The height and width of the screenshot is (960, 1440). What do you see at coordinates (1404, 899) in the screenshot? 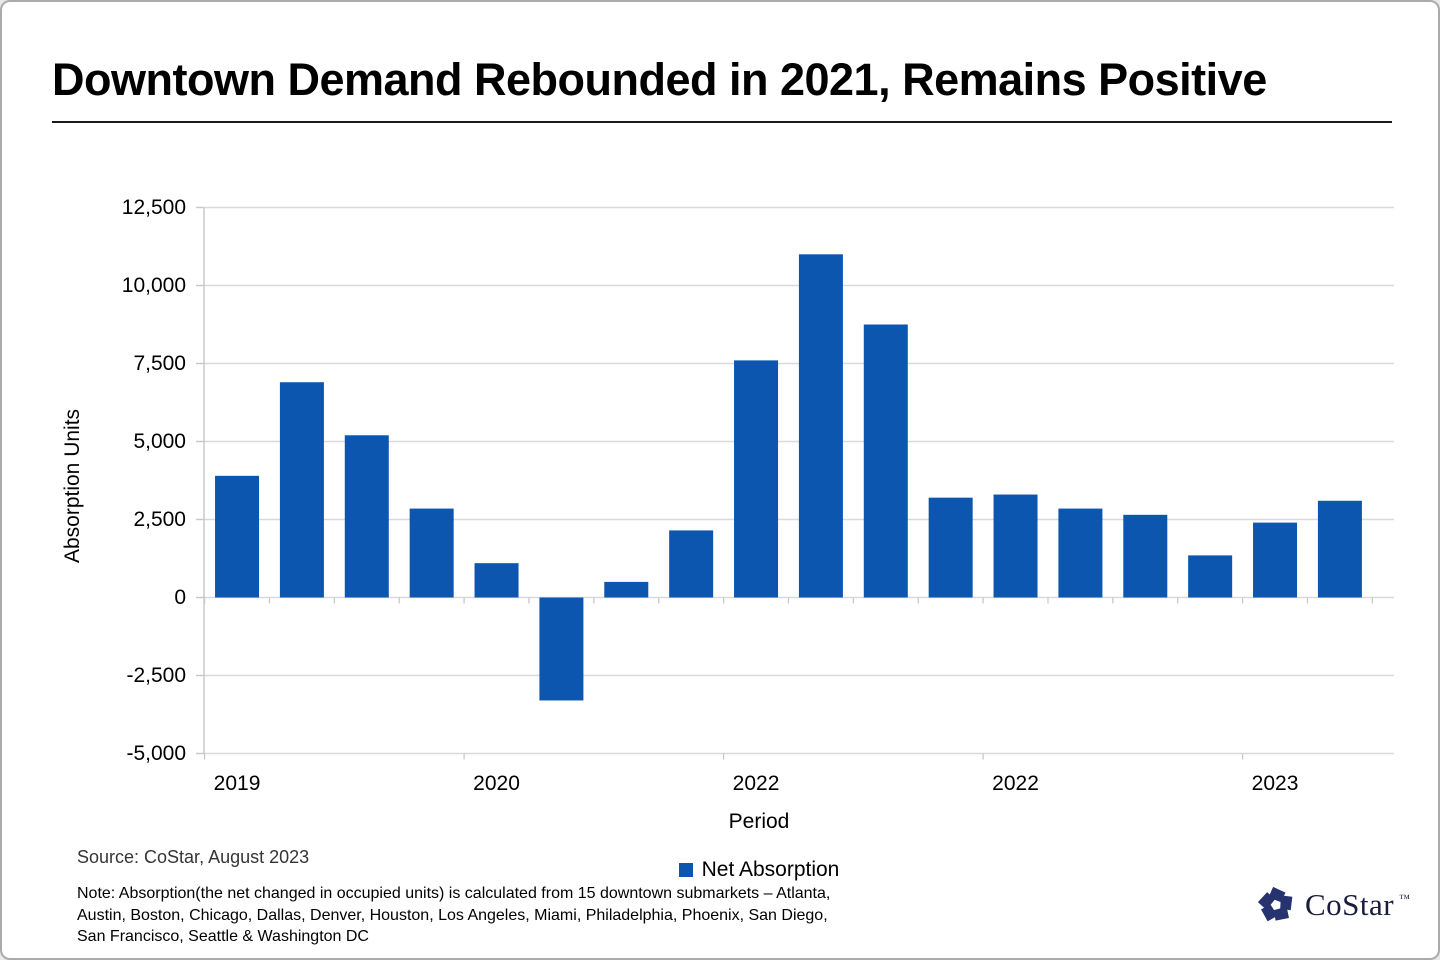
I see `trademark-symbol: ™` at bounding box center [1404, 899].